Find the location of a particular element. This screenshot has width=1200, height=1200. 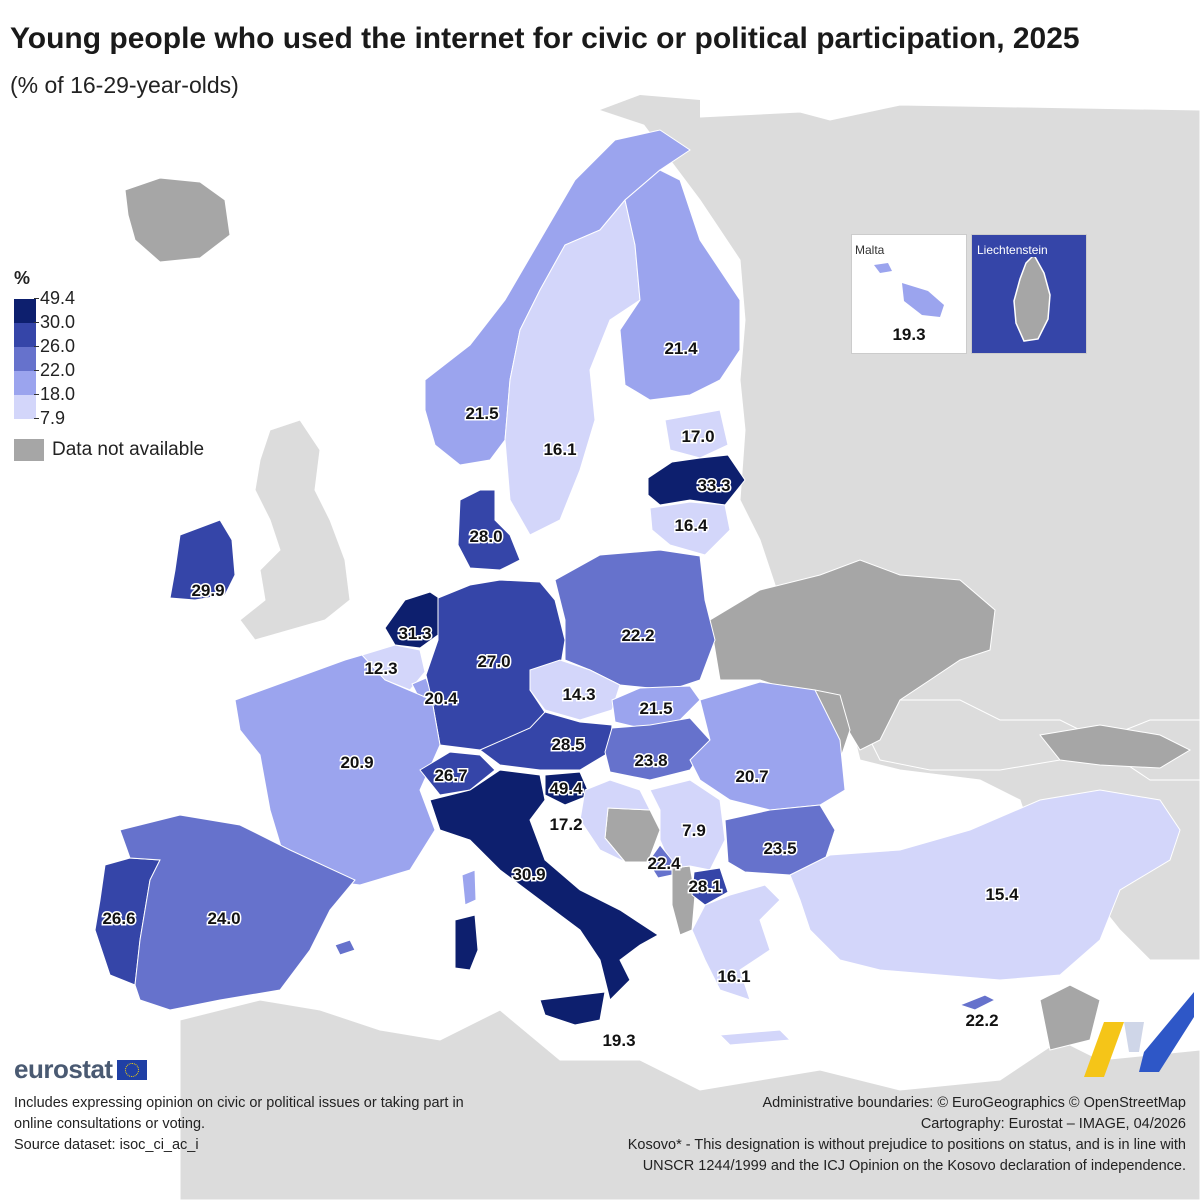

label-finland: 21.4 is located at coordinates (681, 348).